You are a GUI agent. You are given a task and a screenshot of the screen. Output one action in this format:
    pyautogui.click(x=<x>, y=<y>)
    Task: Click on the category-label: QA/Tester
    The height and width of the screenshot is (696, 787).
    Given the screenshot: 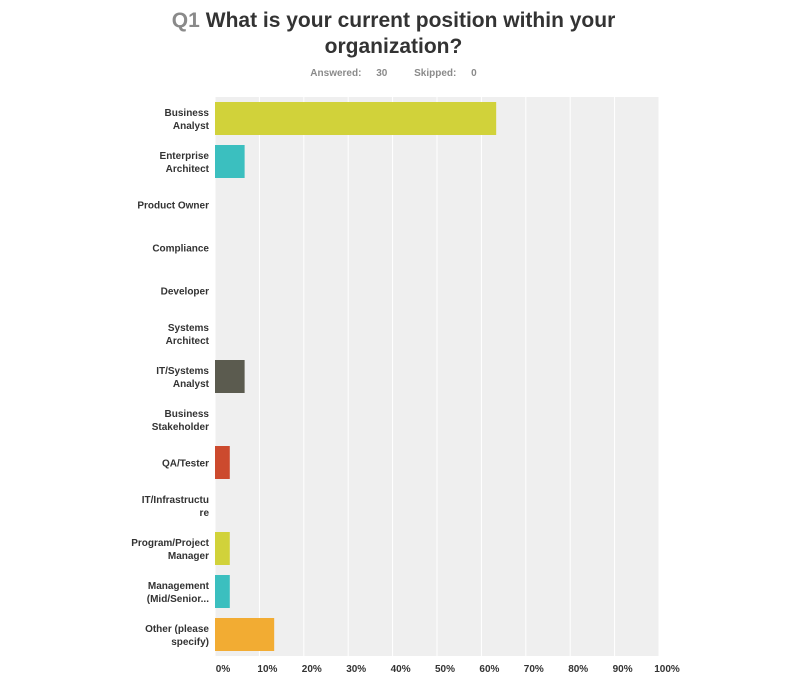 What is the action you would take?
    pyautogui.click(x=185, y=464)
    